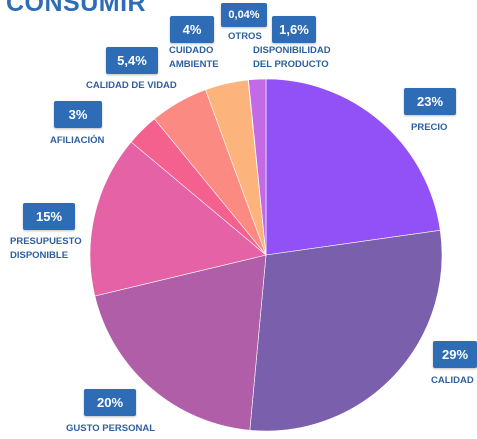 This screenshot has width=477, height=439. Describe the element at coordinates (244, 15) in the screenshot. I see `badge-otros: 0,04%` at that location.